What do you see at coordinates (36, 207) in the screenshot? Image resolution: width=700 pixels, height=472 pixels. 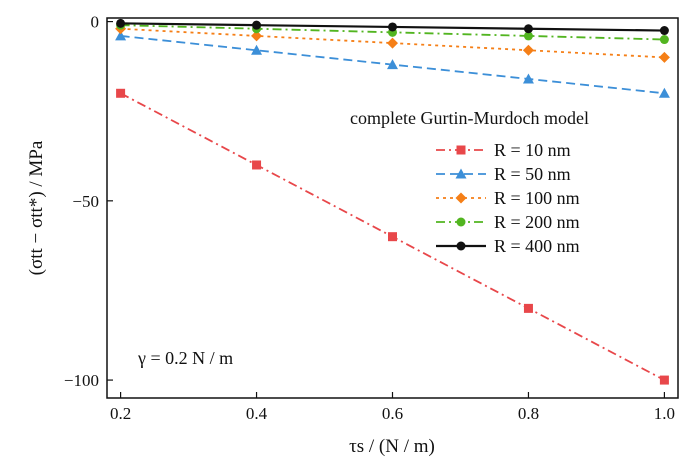 I see `y-axis-label: (σtt − σtt*) / MPa` at bounding box center [36, 207].